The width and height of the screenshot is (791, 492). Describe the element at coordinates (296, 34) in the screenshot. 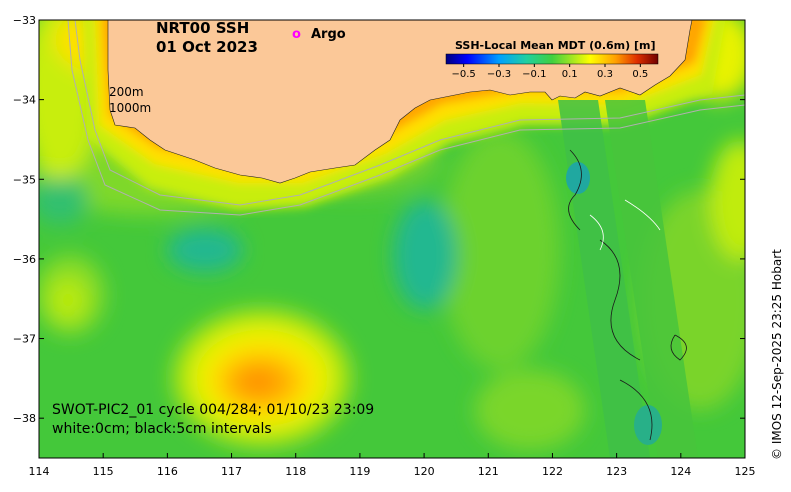

I see `argo-marker-icon: o` at that location.